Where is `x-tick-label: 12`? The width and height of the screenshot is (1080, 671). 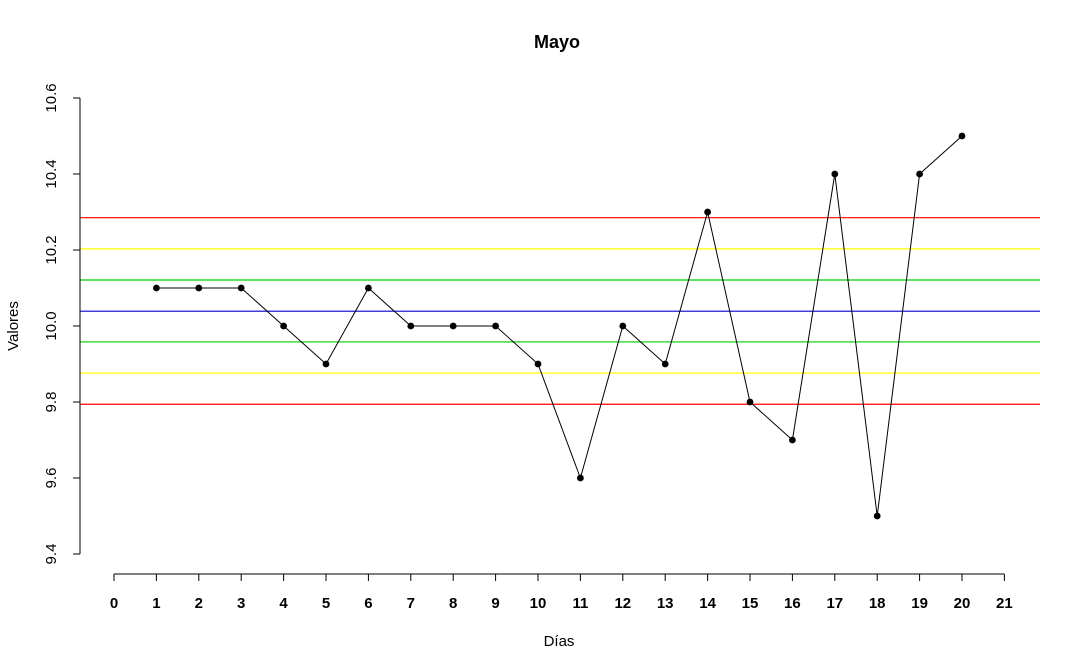
x-tick-label: 12 is located at coordinates (622, 603).